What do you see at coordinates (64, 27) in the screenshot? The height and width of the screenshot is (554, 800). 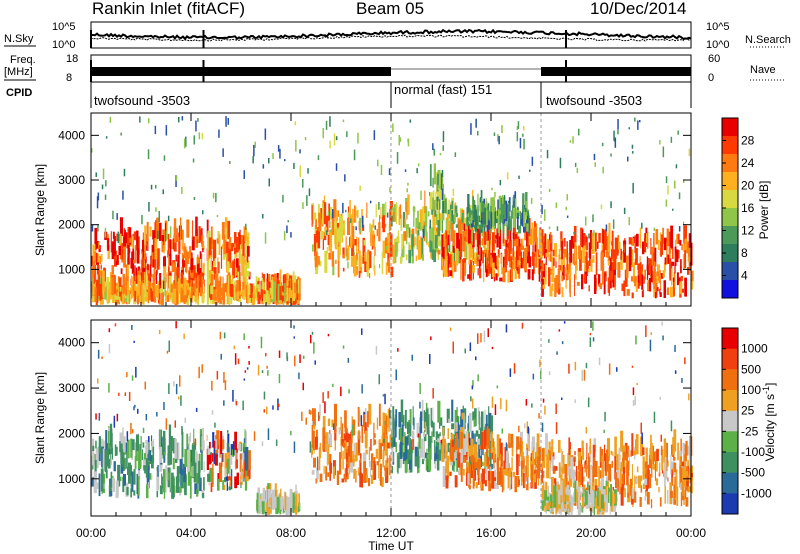 I see `noise-left-tick-top: 10^5` at bounding box center [64, 27].